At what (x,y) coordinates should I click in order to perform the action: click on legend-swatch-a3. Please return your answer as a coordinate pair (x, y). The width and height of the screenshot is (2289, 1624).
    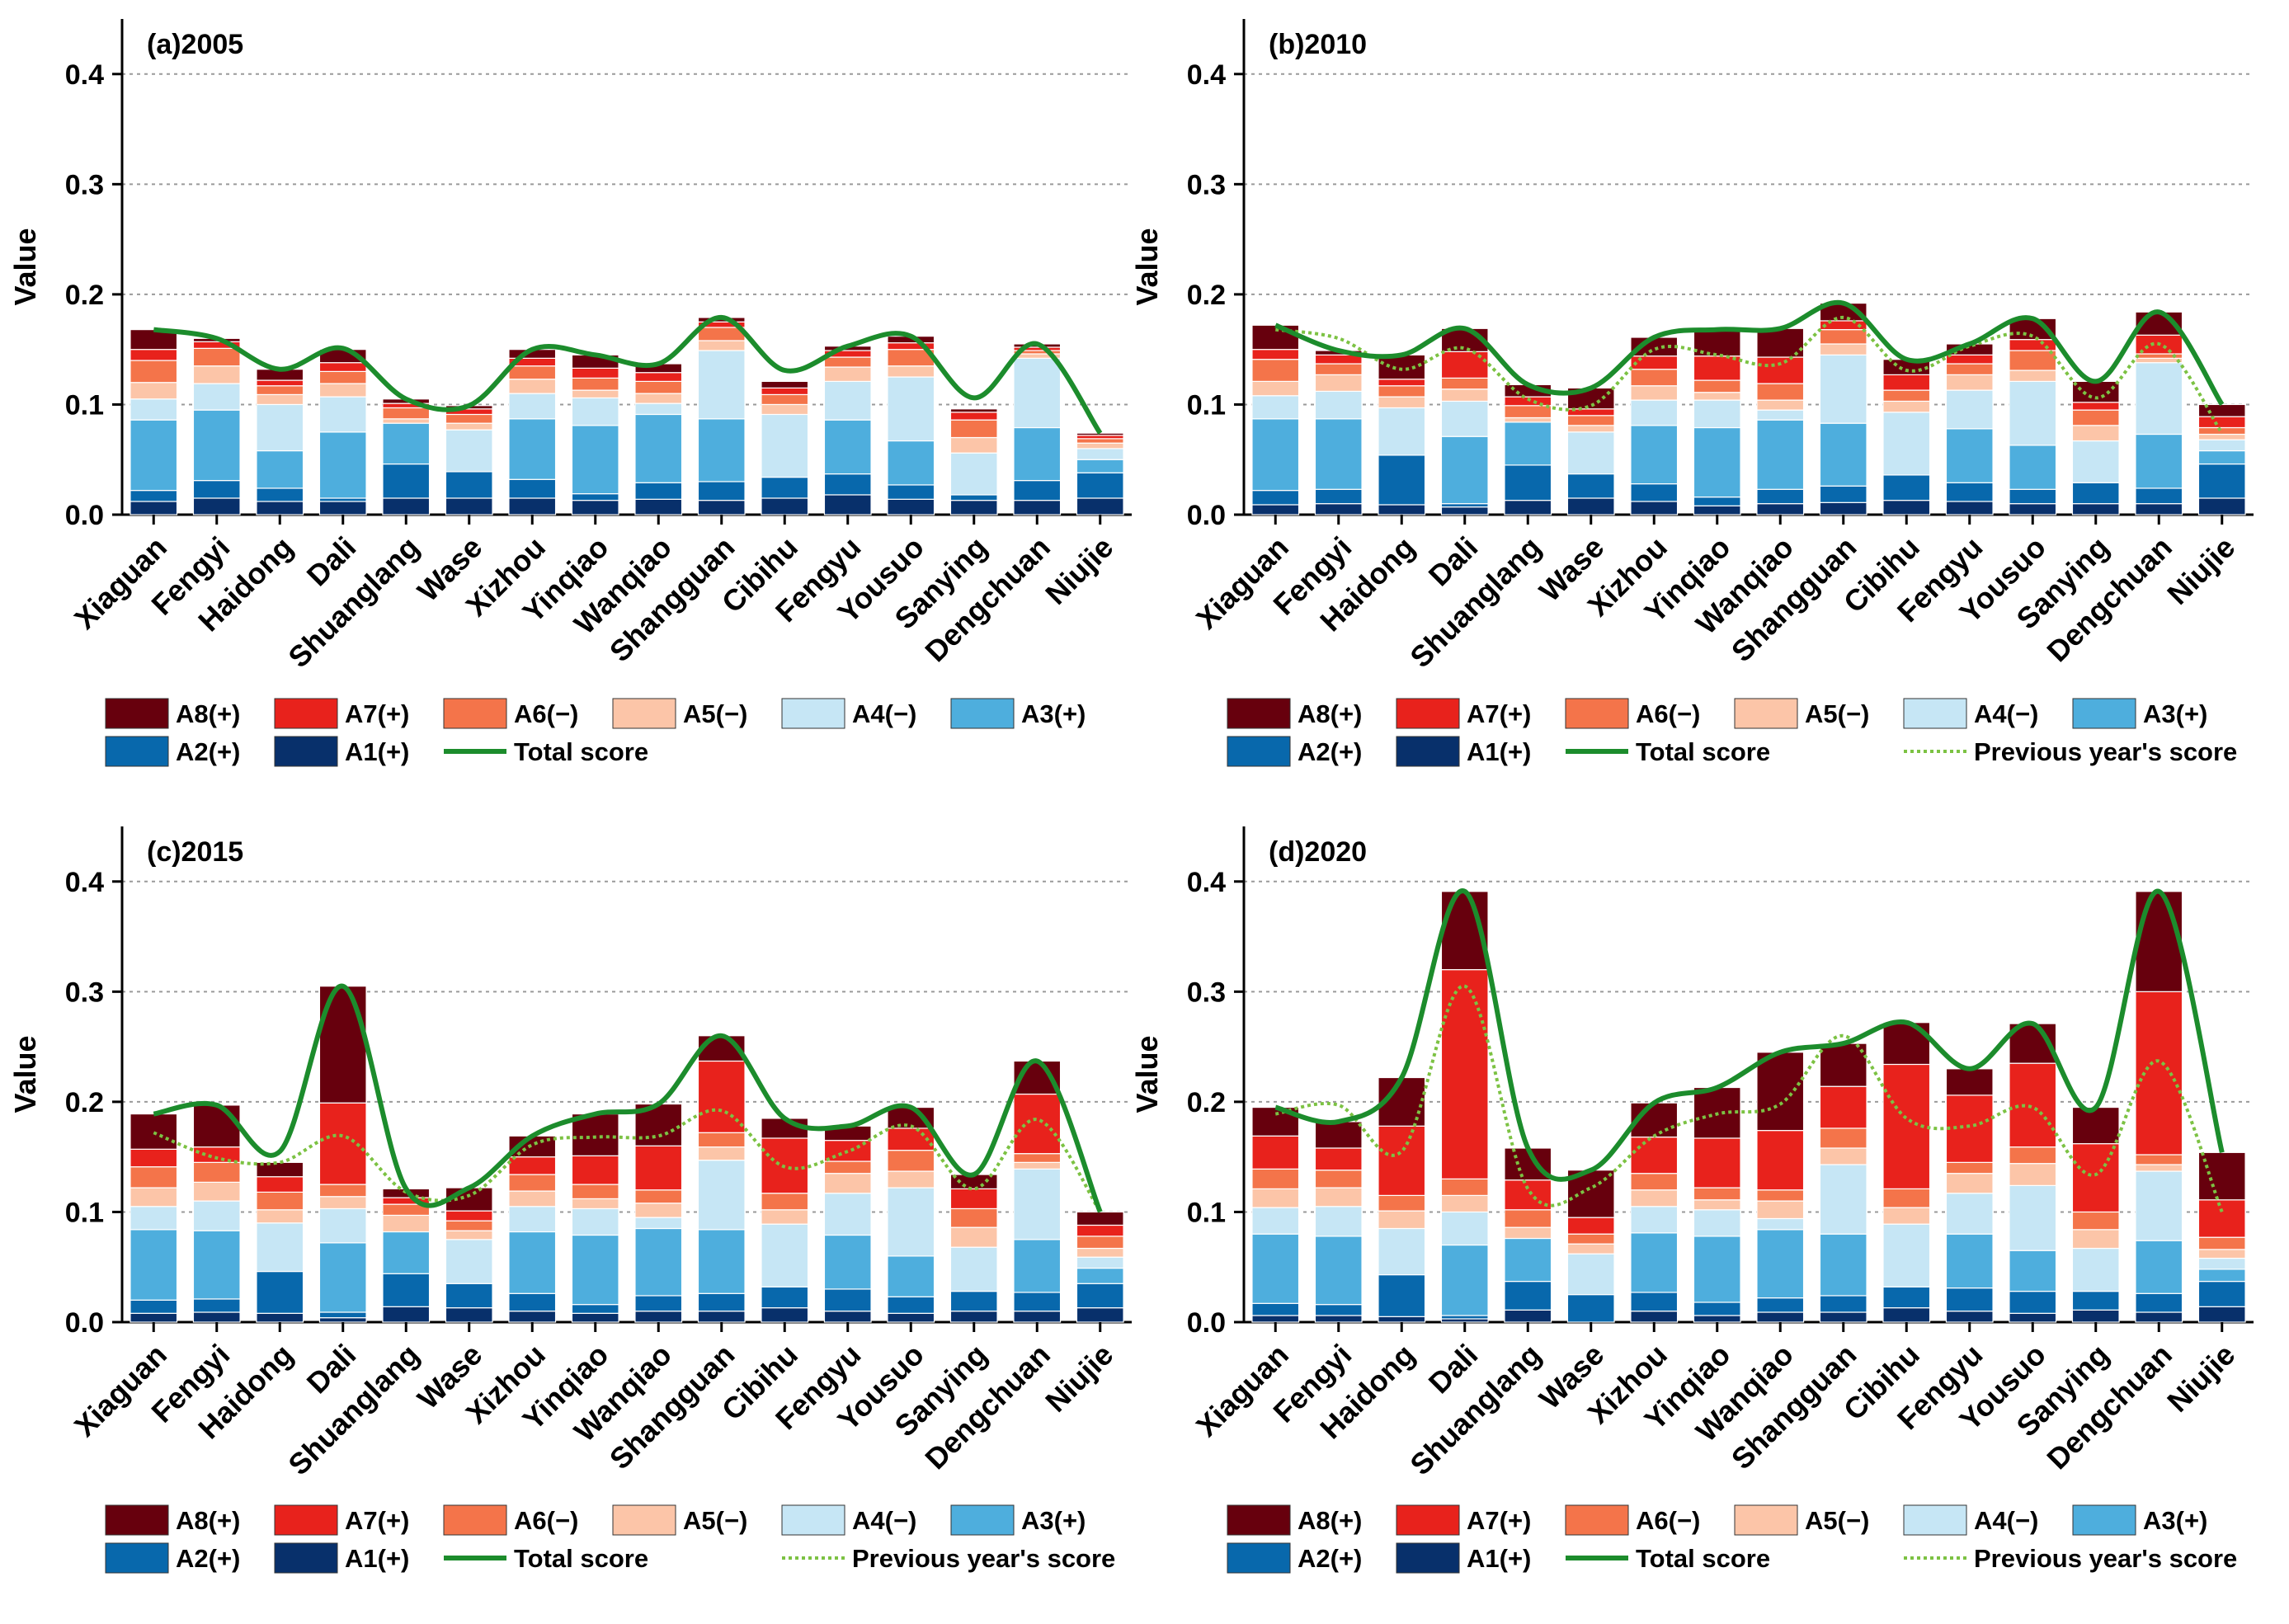
    Looking at the image, I should click on (2104, 1520).